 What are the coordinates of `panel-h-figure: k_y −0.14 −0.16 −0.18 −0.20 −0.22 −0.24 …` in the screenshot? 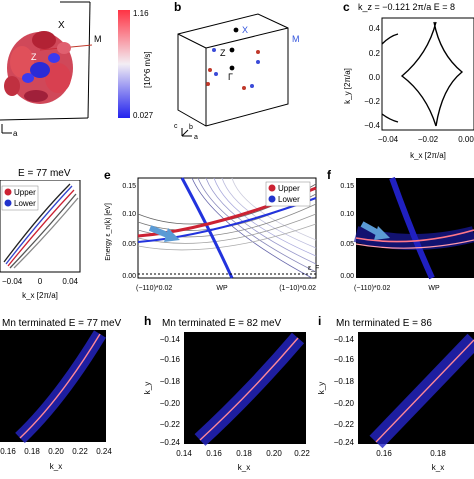 It's located at (226, 402).